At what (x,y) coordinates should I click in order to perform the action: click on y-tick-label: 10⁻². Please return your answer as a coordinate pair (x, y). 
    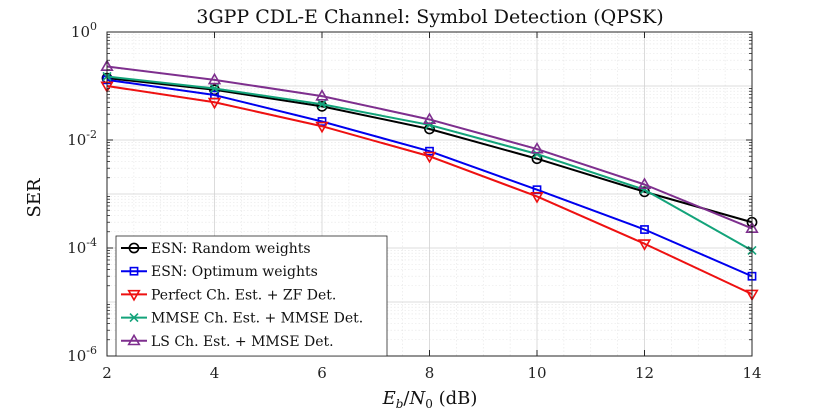
    Looking at the image, I should click on (82, 138).